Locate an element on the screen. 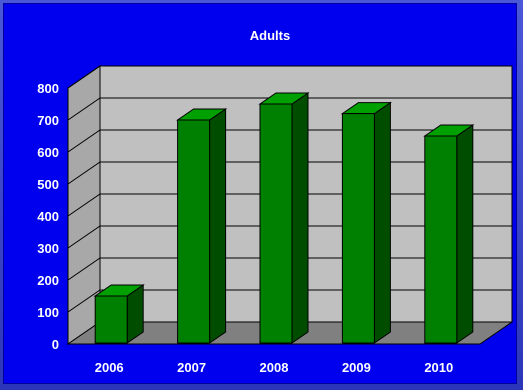 This screenshot has width=523, height=390. x-tick-label: 2010 is located at coordinates (438, 367).